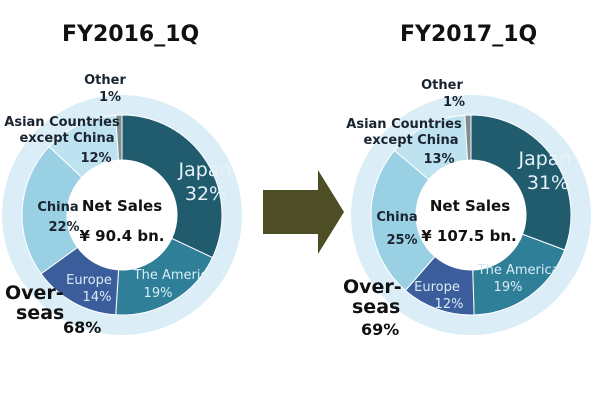  What do you see at coordinates (396, 217) in the screenshot?
I see `china-label-fy2017: China` at bounding box center [396, 217].